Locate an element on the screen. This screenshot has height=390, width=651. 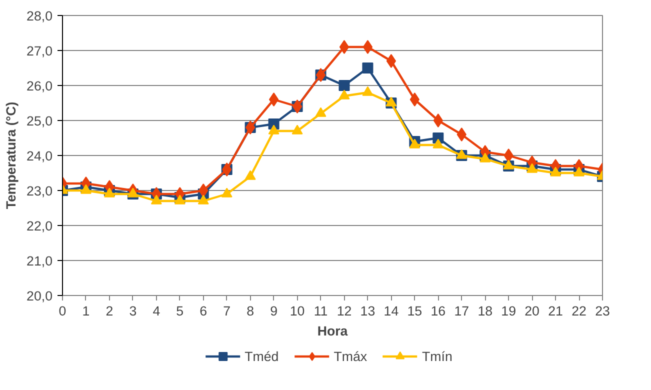
x-tick-label: 14 is located at coordinates (392, 311).